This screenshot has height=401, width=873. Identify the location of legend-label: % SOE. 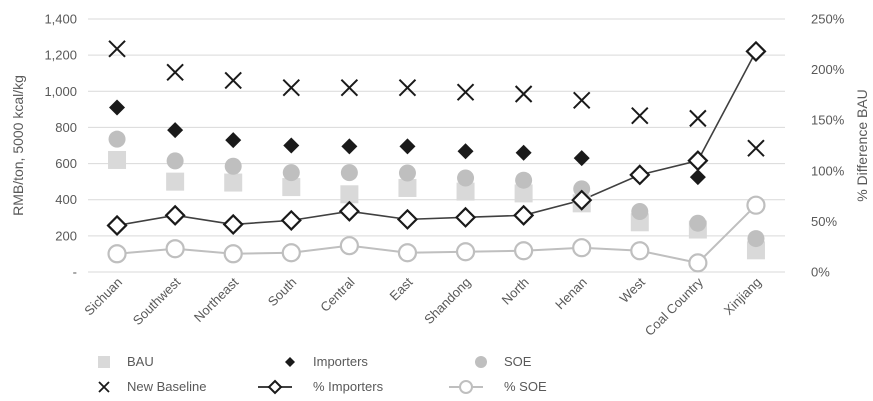
(525, 386).